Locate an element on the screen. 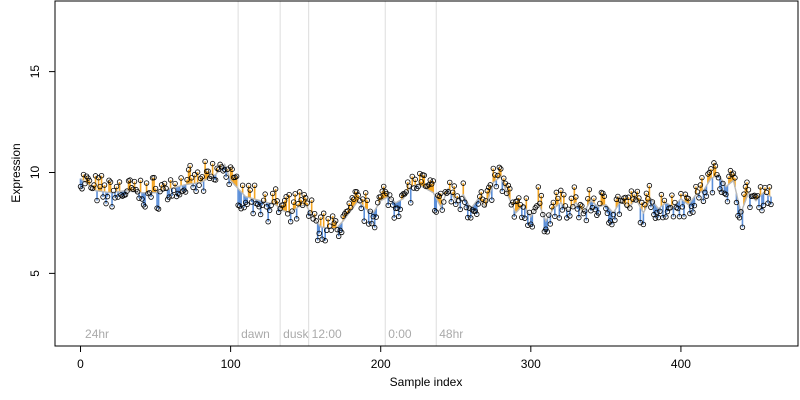  y-axis: 5 10 15 is located at coordinates (42, 171).